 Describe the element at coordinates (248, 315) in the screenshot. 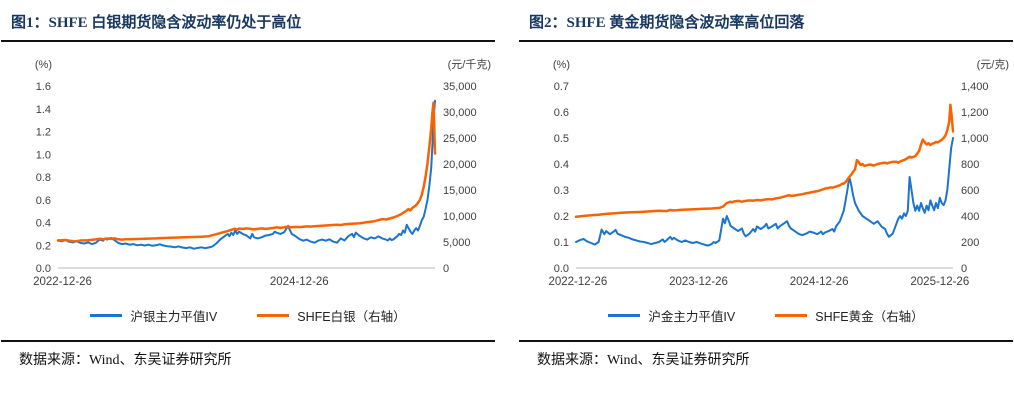

I see `figure-1-legend: 沪银主力平值IV SHFE白银（右轴）` at that location.